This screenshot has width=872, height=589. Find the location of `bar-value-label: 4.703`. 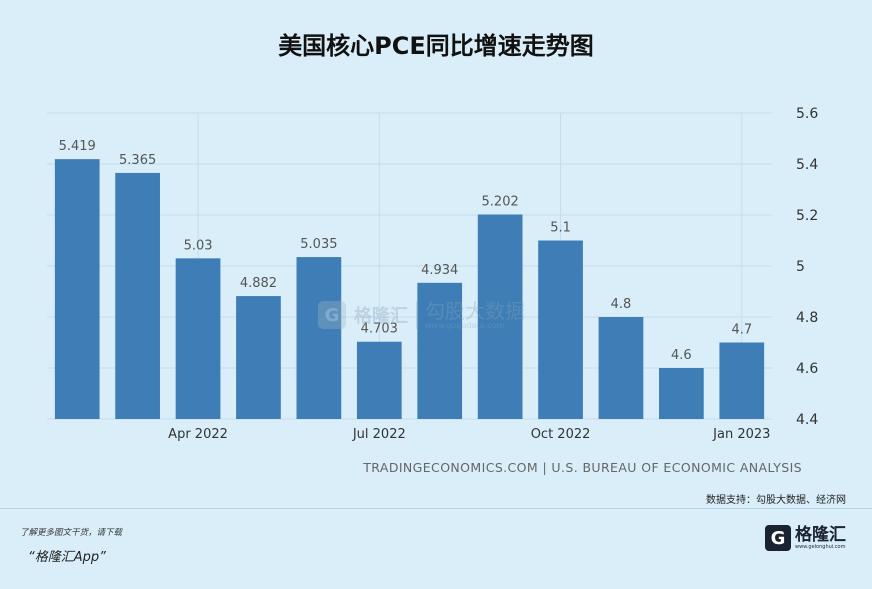

bar-value-label: 4.703 is located at coordinates (379, 329).